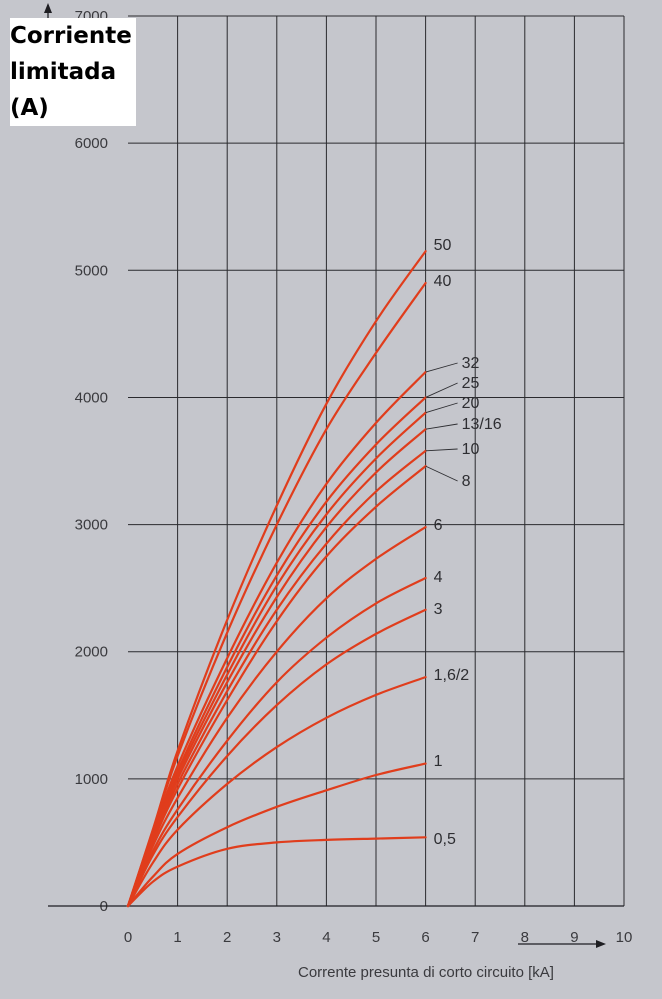  What do you see at coordinates (227, 937) in the screenshot?
I see `x-tick-label-2: 2` at bounding box center [227, 937].